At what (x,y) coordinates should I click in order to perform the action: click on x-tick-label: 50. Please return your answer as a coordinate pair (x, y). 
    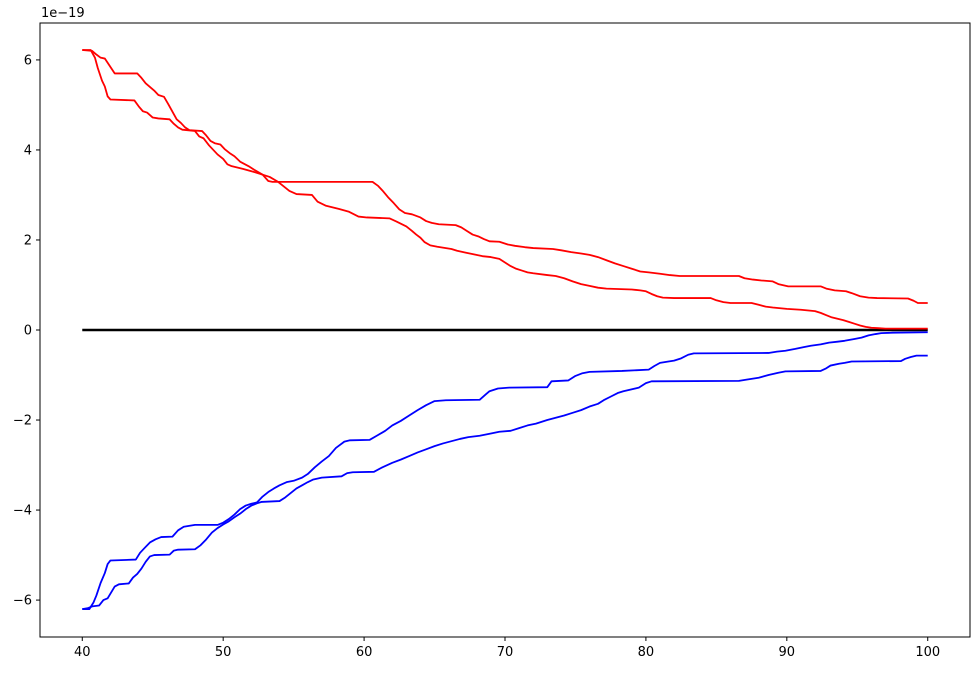
    Looking at the image, I should click on (223, 652).